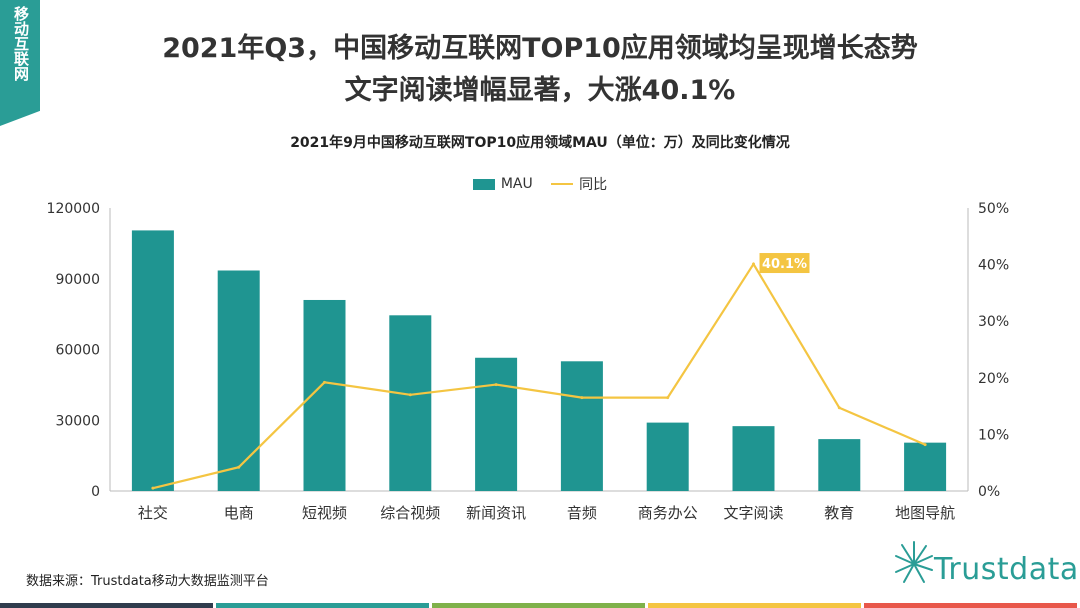 The height and width of the screenshot is (608, 1080). What do you see at coordinates (540, 184) in the screenshot?
I see `chart-legend: MAU 同比` at bounding box center [540, 184].